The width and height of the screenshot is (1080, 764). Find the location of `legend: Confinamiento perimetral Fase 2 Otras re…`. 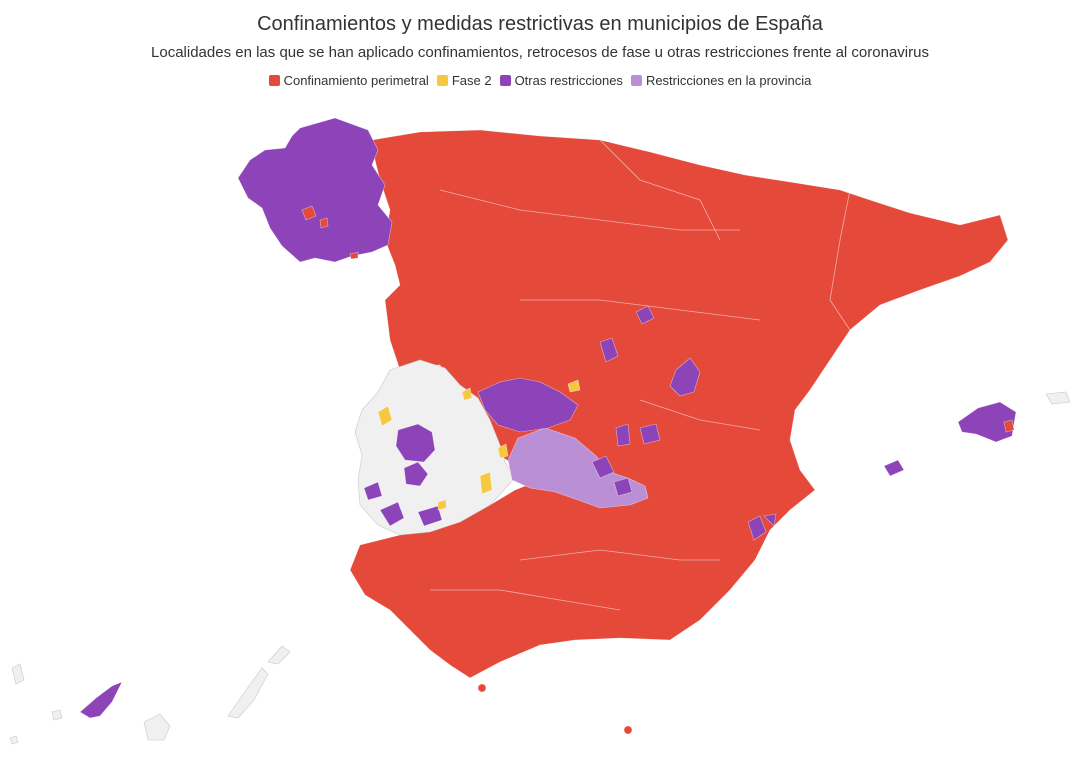

legend: Confinamiento perimetral Fase 2 Otras re… is located at coordinates (540, 80).